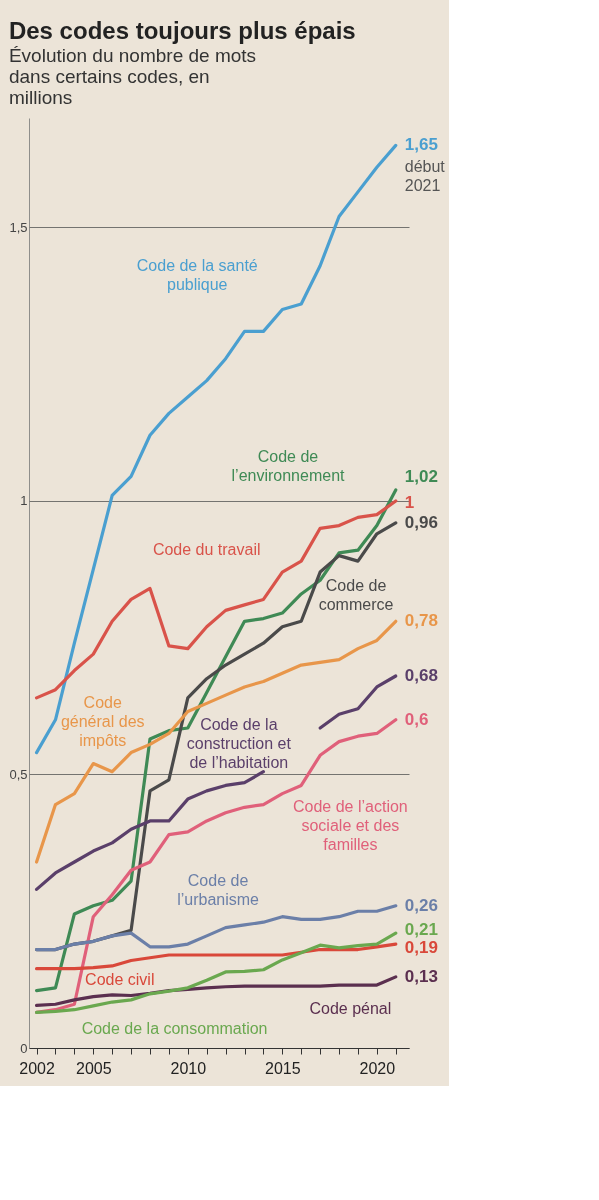 The height and width of the screenshot is (1200, 599). Describe the element at coordinates (421, 675) in the screenshot. I see `data-label: 0,68` at that location.